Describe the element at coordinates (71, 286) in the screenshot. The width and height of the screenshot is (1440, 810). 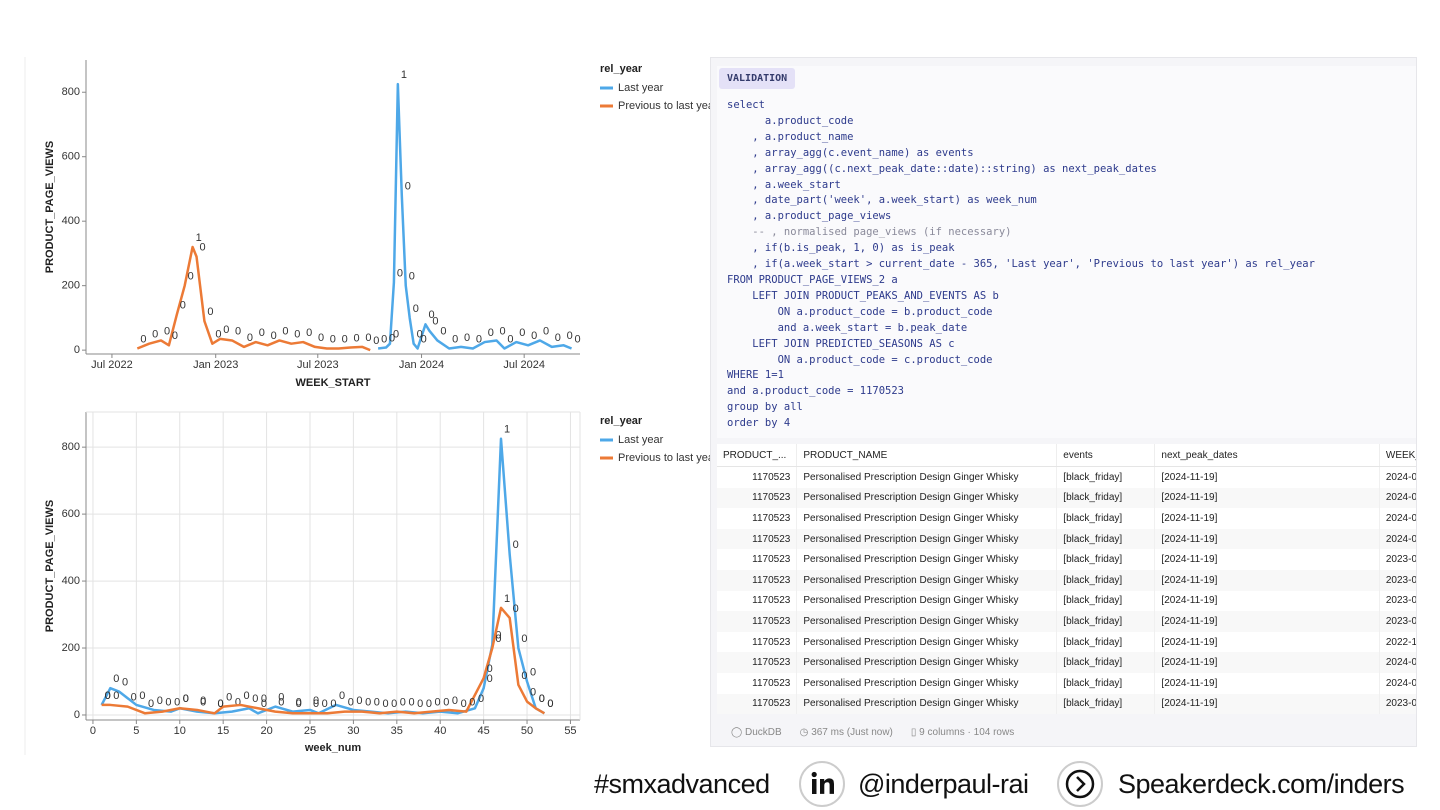
I see `y-tick-label: 200` at that location.